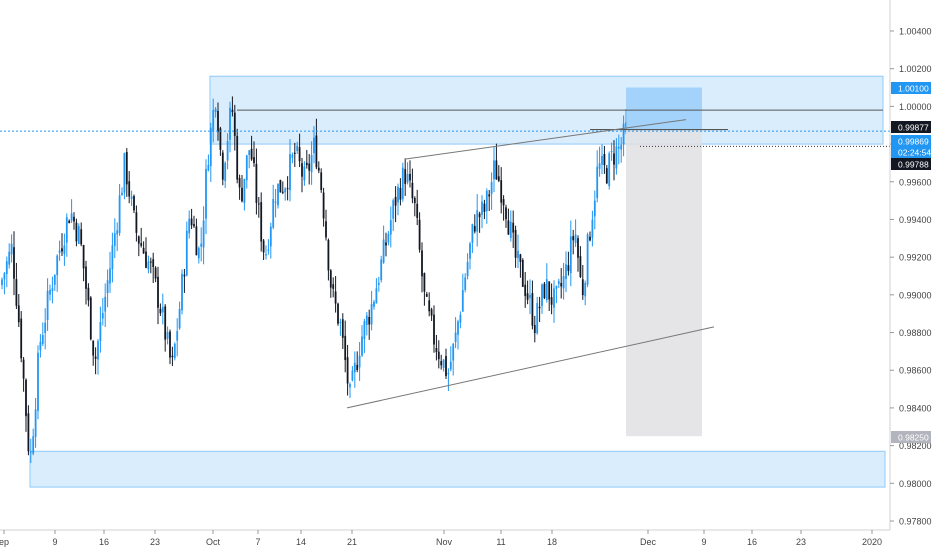  What do you see at coordinates (915, 446) in the screenshot?
I see `y-tick-label: 0.98200` at bounding box center [915, 446].